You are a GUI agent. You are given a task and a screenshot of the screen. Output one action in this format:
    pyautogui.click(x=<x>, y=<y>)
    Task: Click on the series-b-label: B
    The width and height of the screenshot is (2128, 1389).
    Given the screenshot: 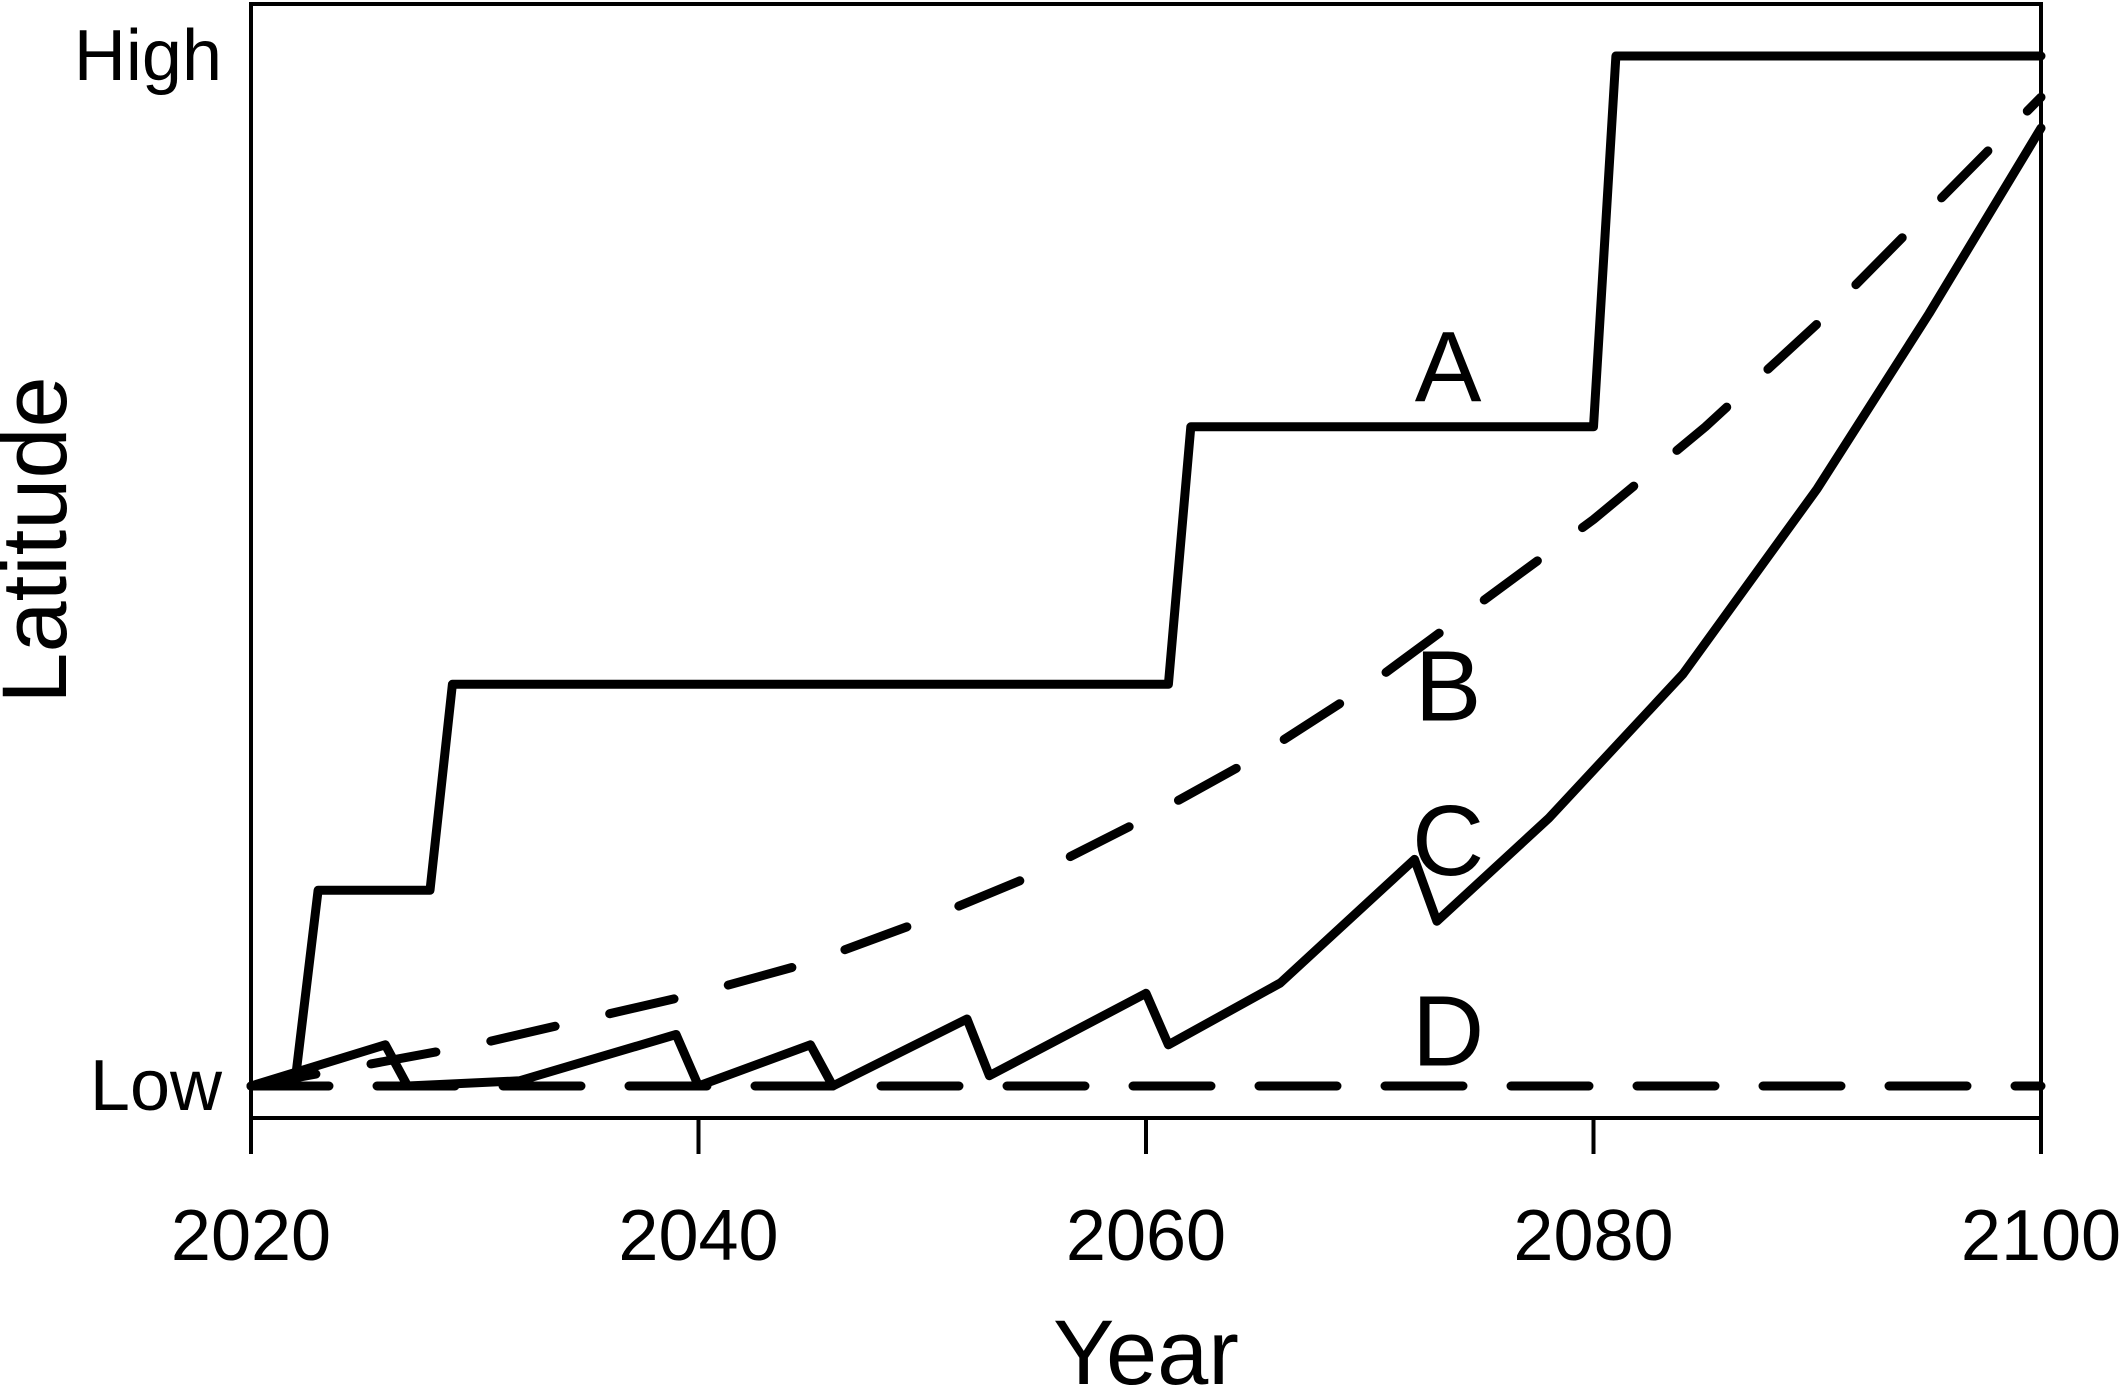 What is the action you would take?
    pyautogui.click(x=1448, y=686)
    